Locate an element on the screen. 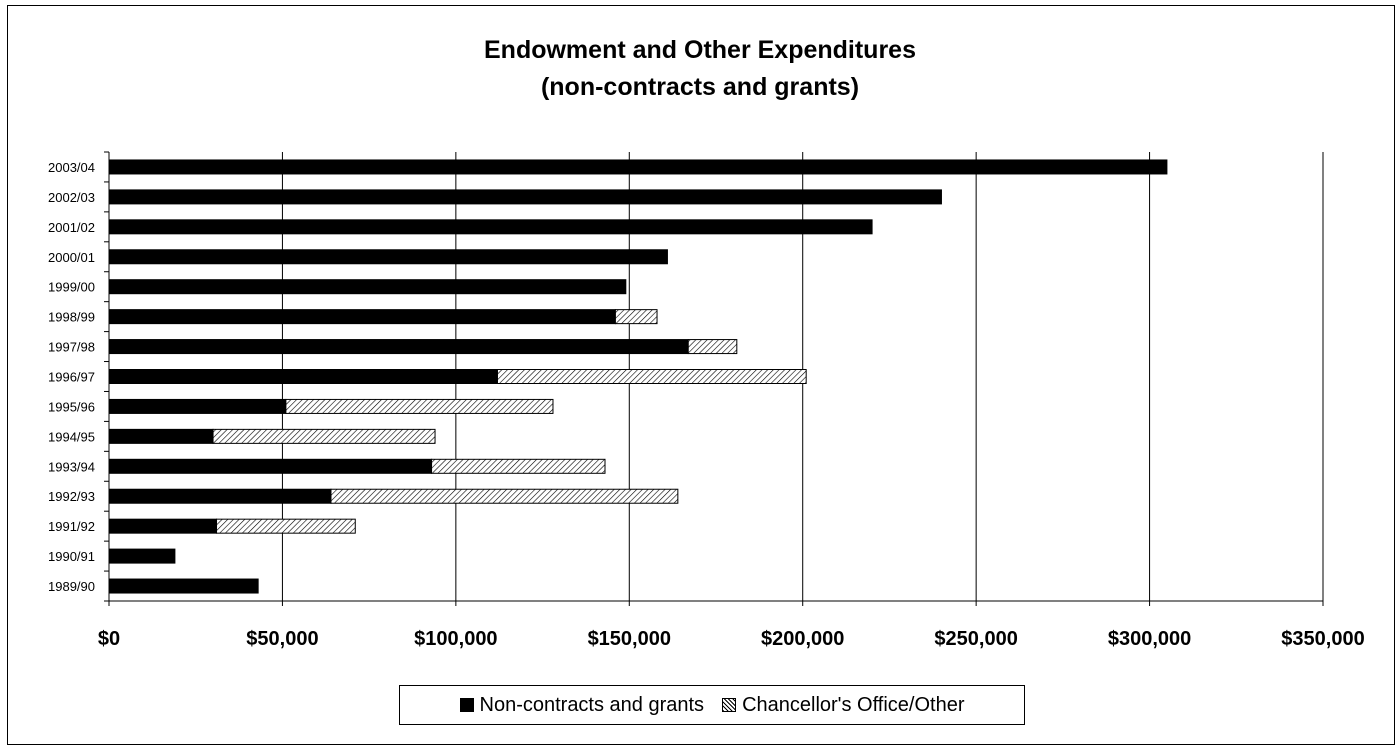 The image size is (1400, 745). x-tick-label: $300,000 is located at coordinates (1149, 639).